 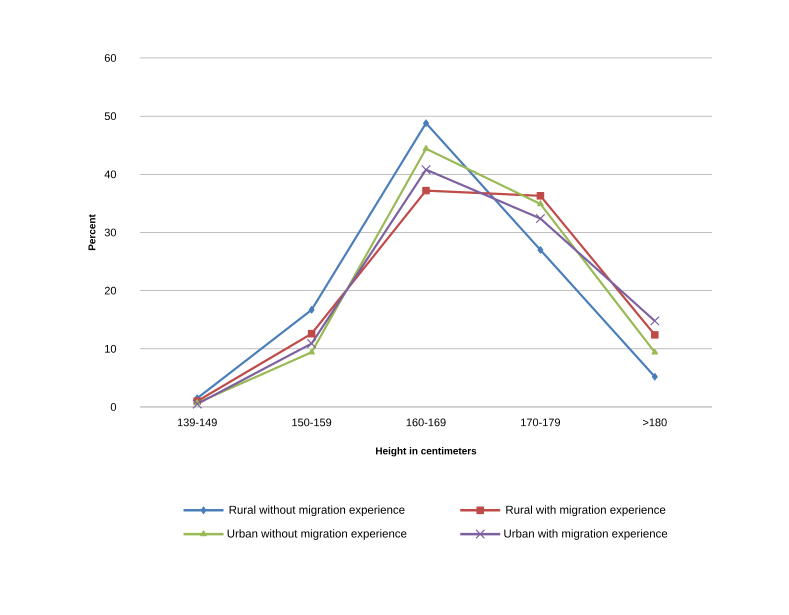 I want to click on y-tick-label: 10, so click(x=110, y=348).